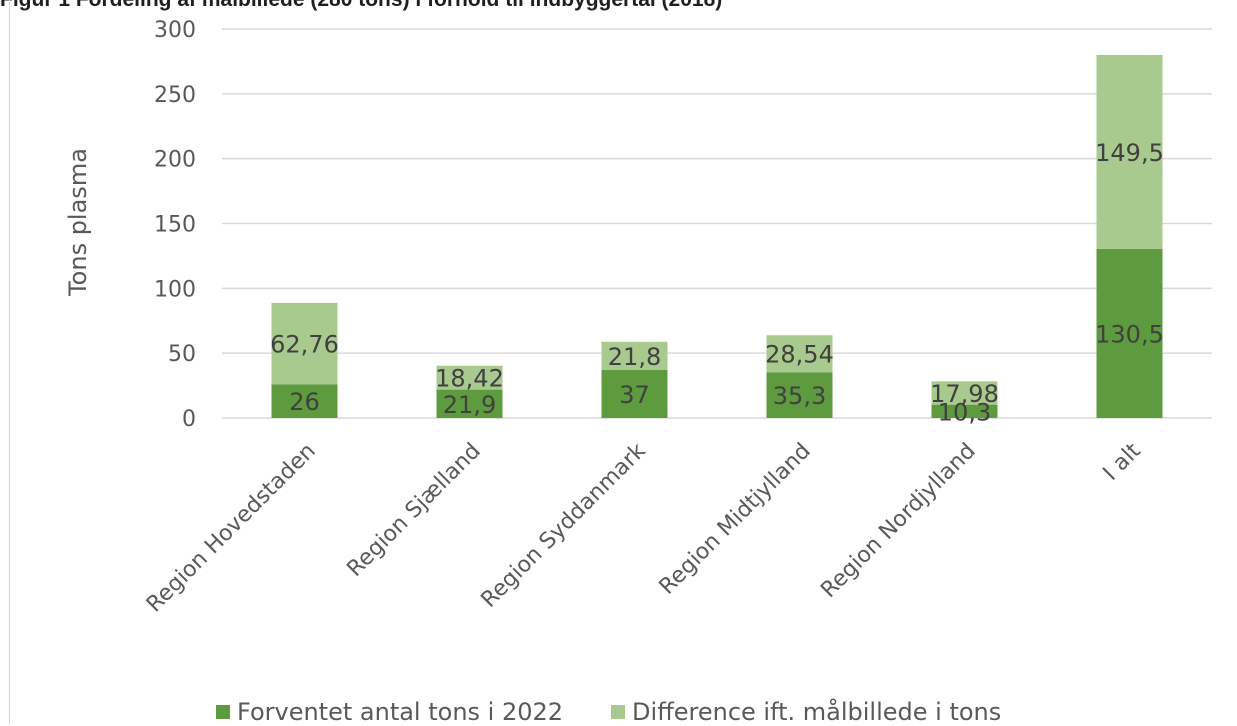  I want to click on data-label: 28,54, so click(799, 355).